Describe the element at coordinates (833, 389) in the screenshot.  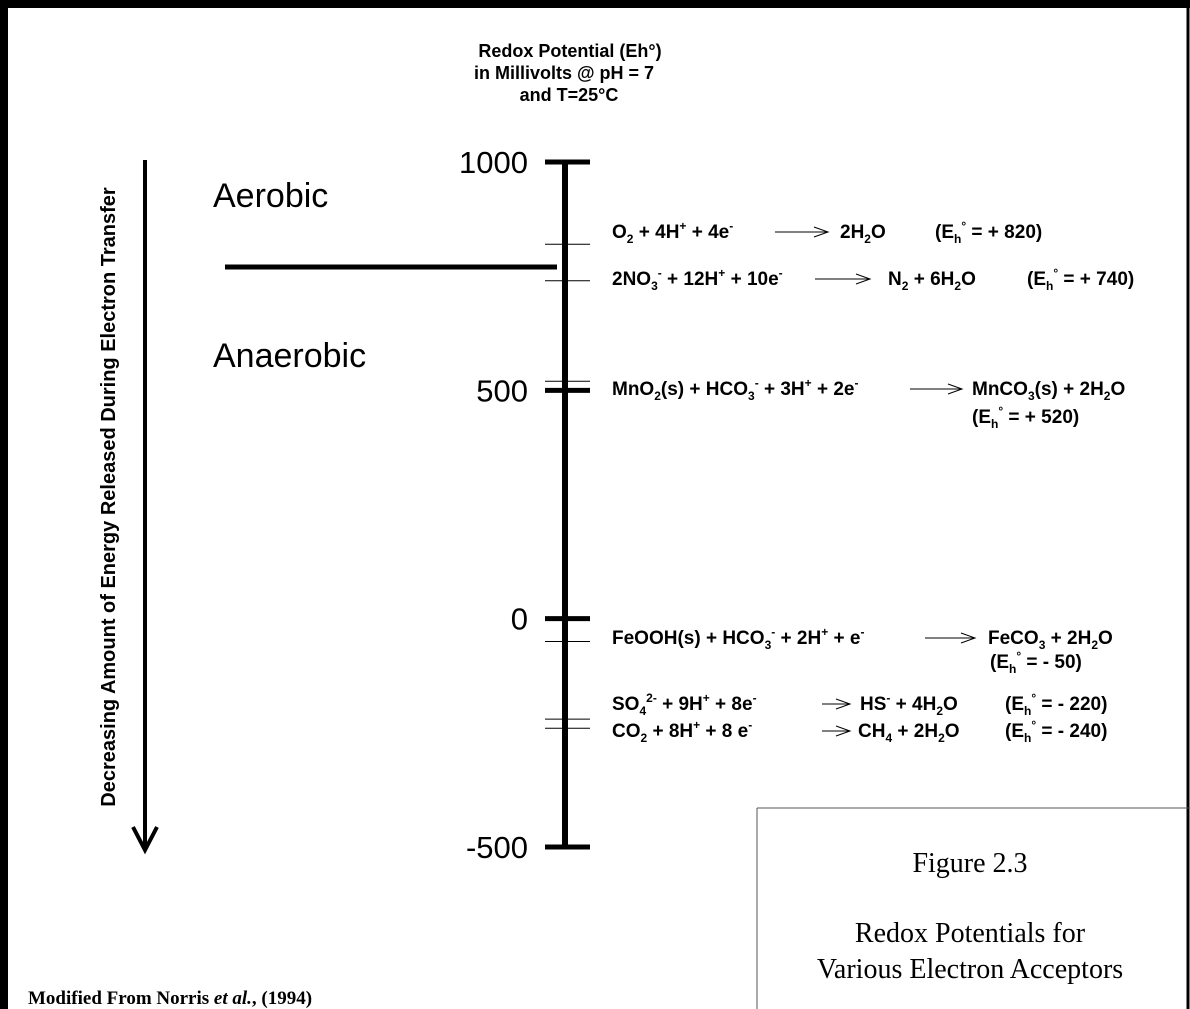
I see `reactants-part: + 2e` at that location.